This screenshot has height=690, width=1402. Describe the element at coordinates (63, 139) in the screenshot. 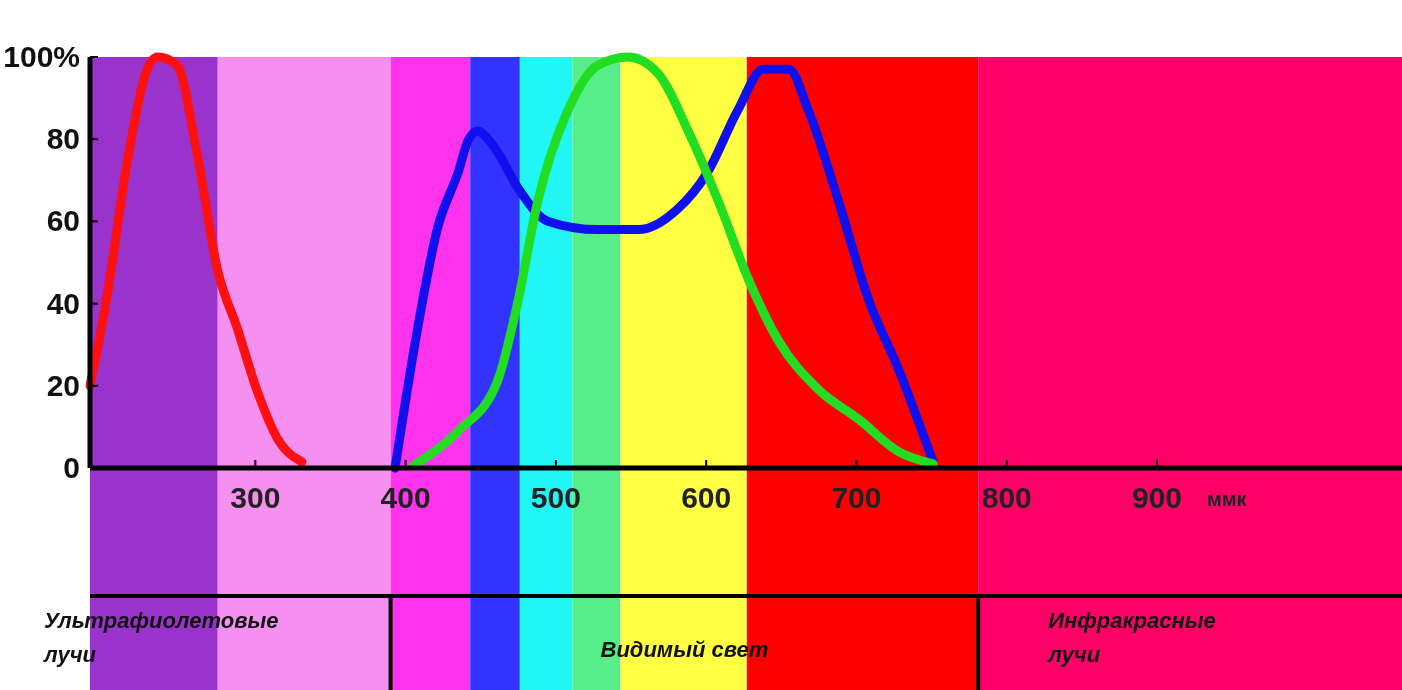

I see `y-tick-label: 80` at that location.